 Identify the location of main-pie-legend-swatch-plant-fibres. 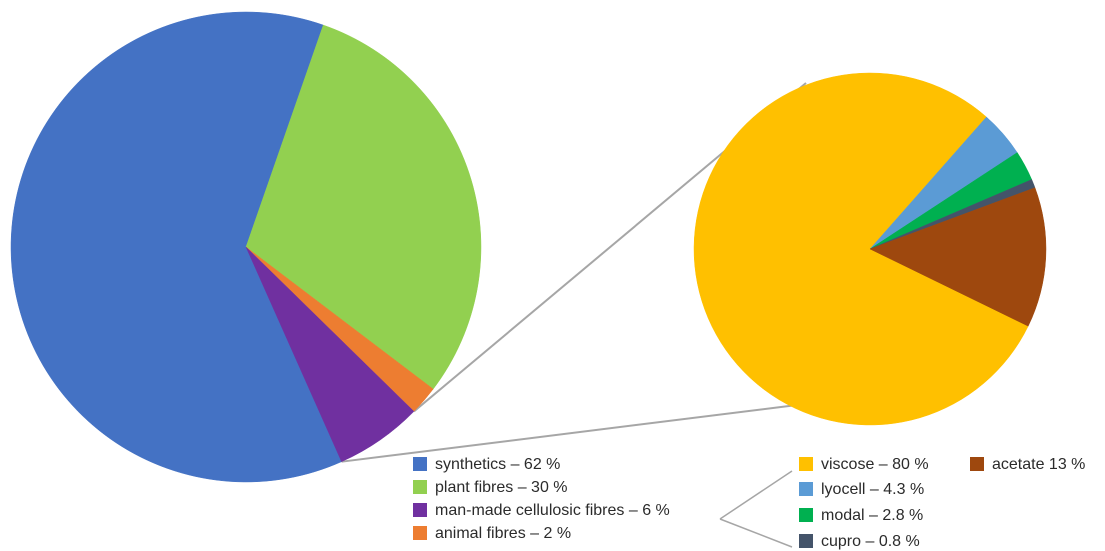
(420, 487).